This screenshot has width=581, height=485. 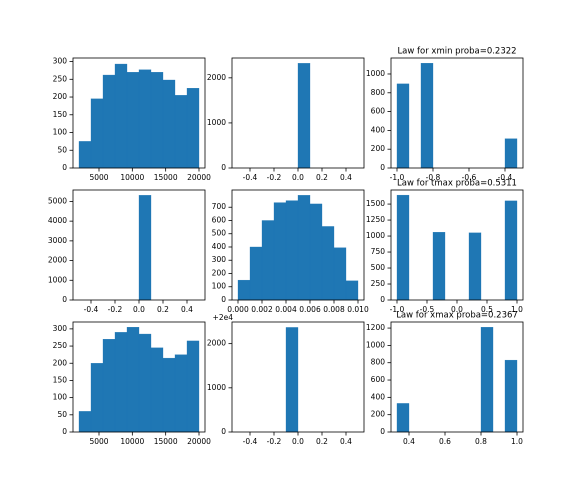 What do you see at coordinates (187, 309) in the screenshot?
I see `x-tick-label: 0.4` at bounding box center [187, 309].